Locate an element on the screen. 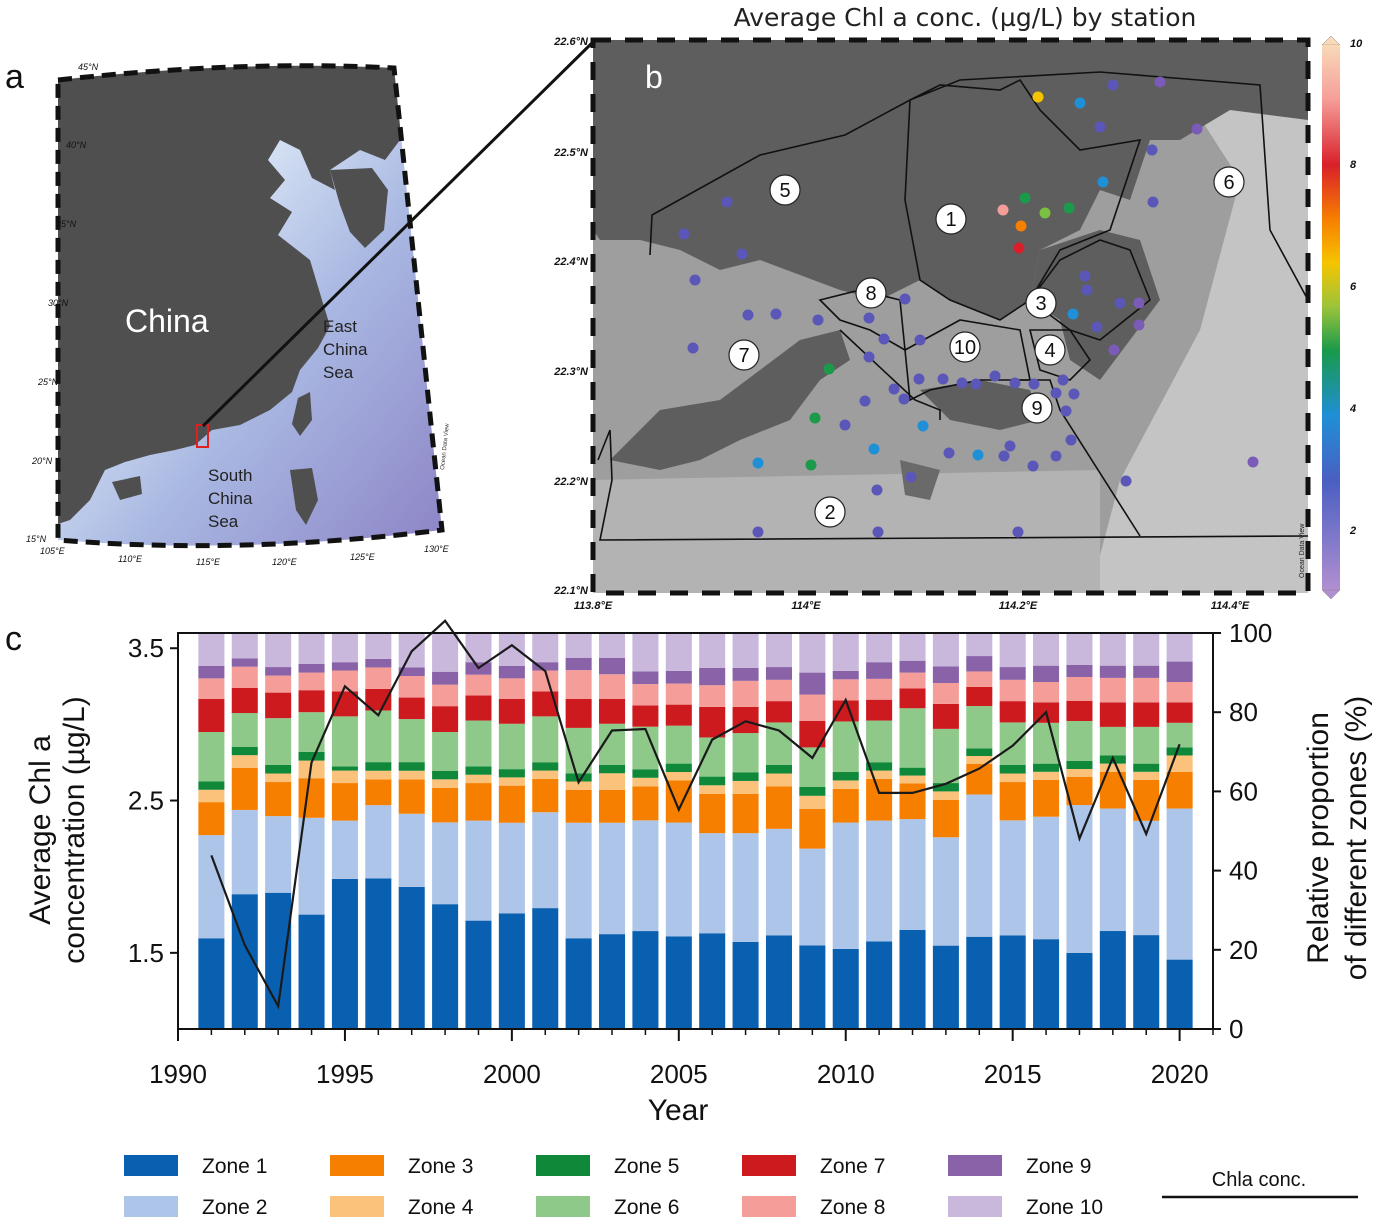 The height and width of the screenshot is (1221, 1380). x-tick-label: 2000 is located at coordinates (512, 1074).